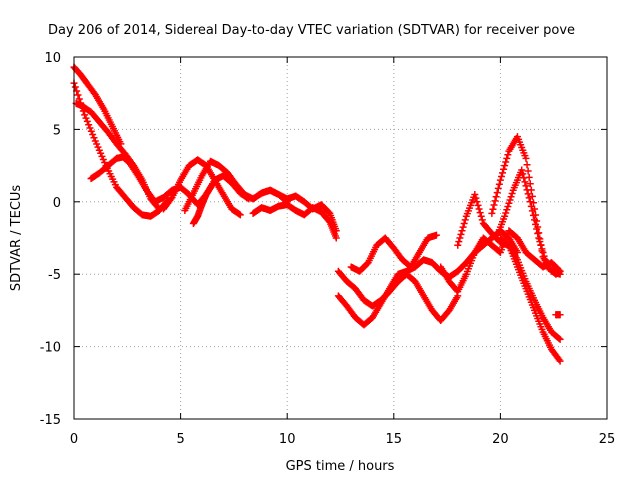 This screenshot has width=640, height=480. I want to click on x-axis-label: GPS time / hours, so click(340, 466).